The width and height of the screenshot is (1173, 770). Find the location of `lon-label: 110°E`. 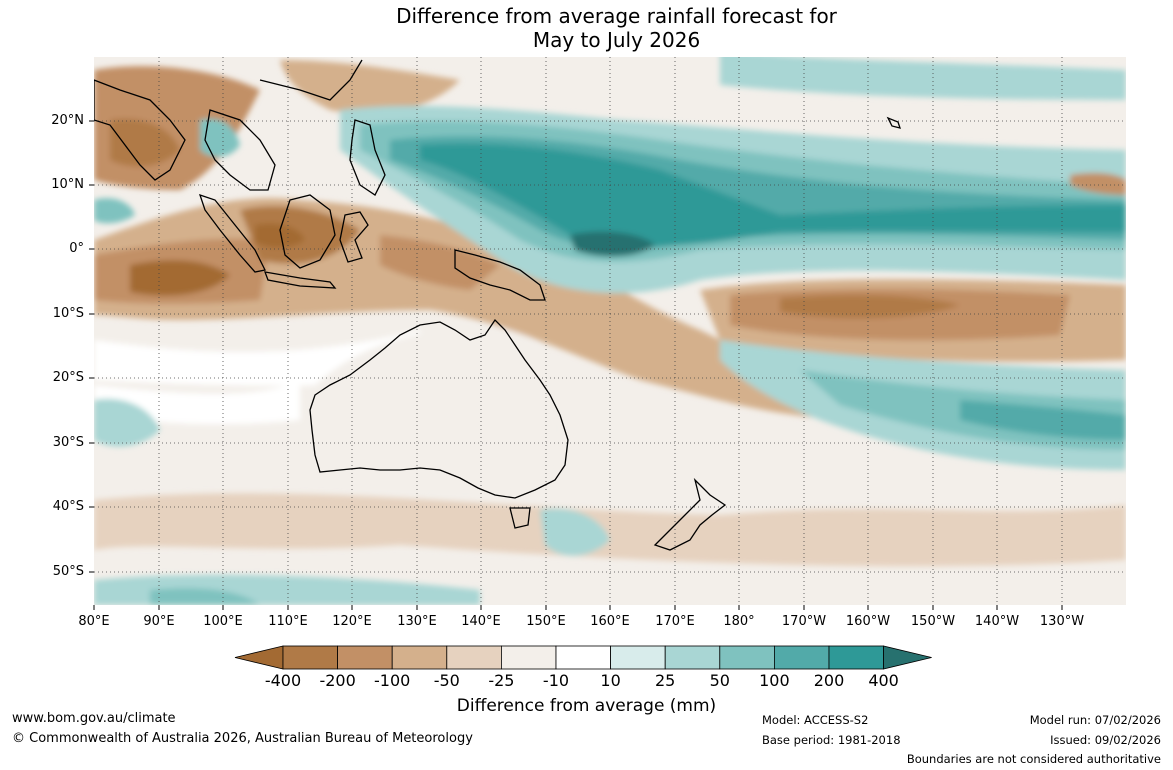

lon-label: 110°E is located at coordinates (288, 621).